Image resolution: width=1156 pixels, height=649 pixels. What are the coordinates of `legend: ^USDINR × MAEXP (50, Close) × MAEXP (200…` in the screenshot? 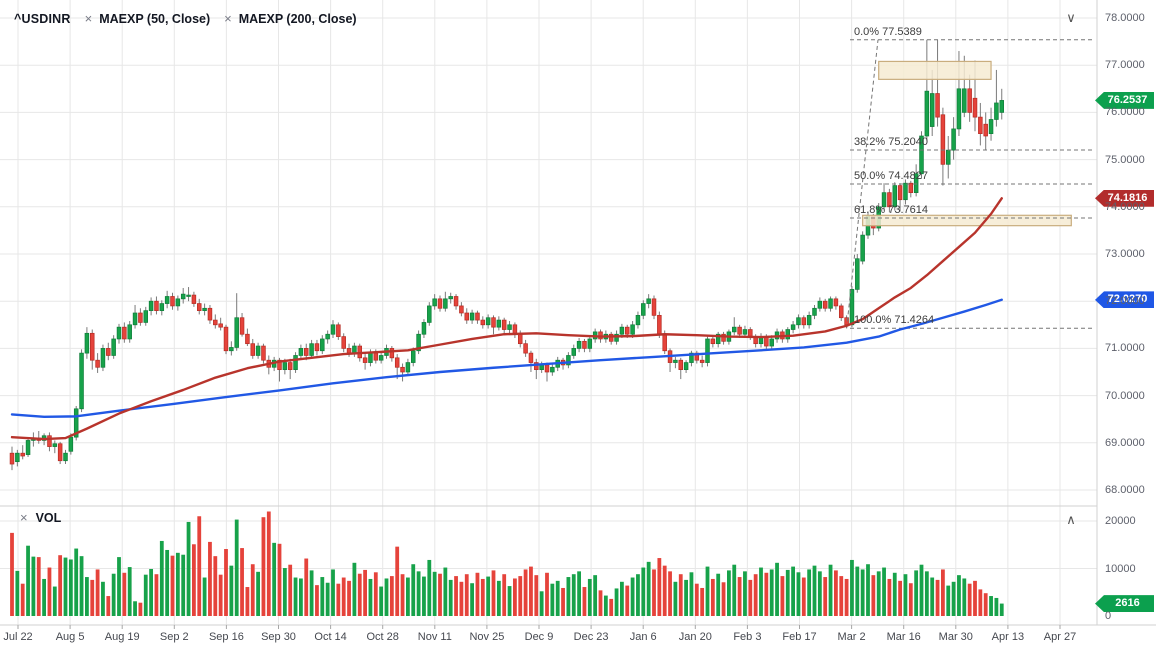 It's located at (185, 19).